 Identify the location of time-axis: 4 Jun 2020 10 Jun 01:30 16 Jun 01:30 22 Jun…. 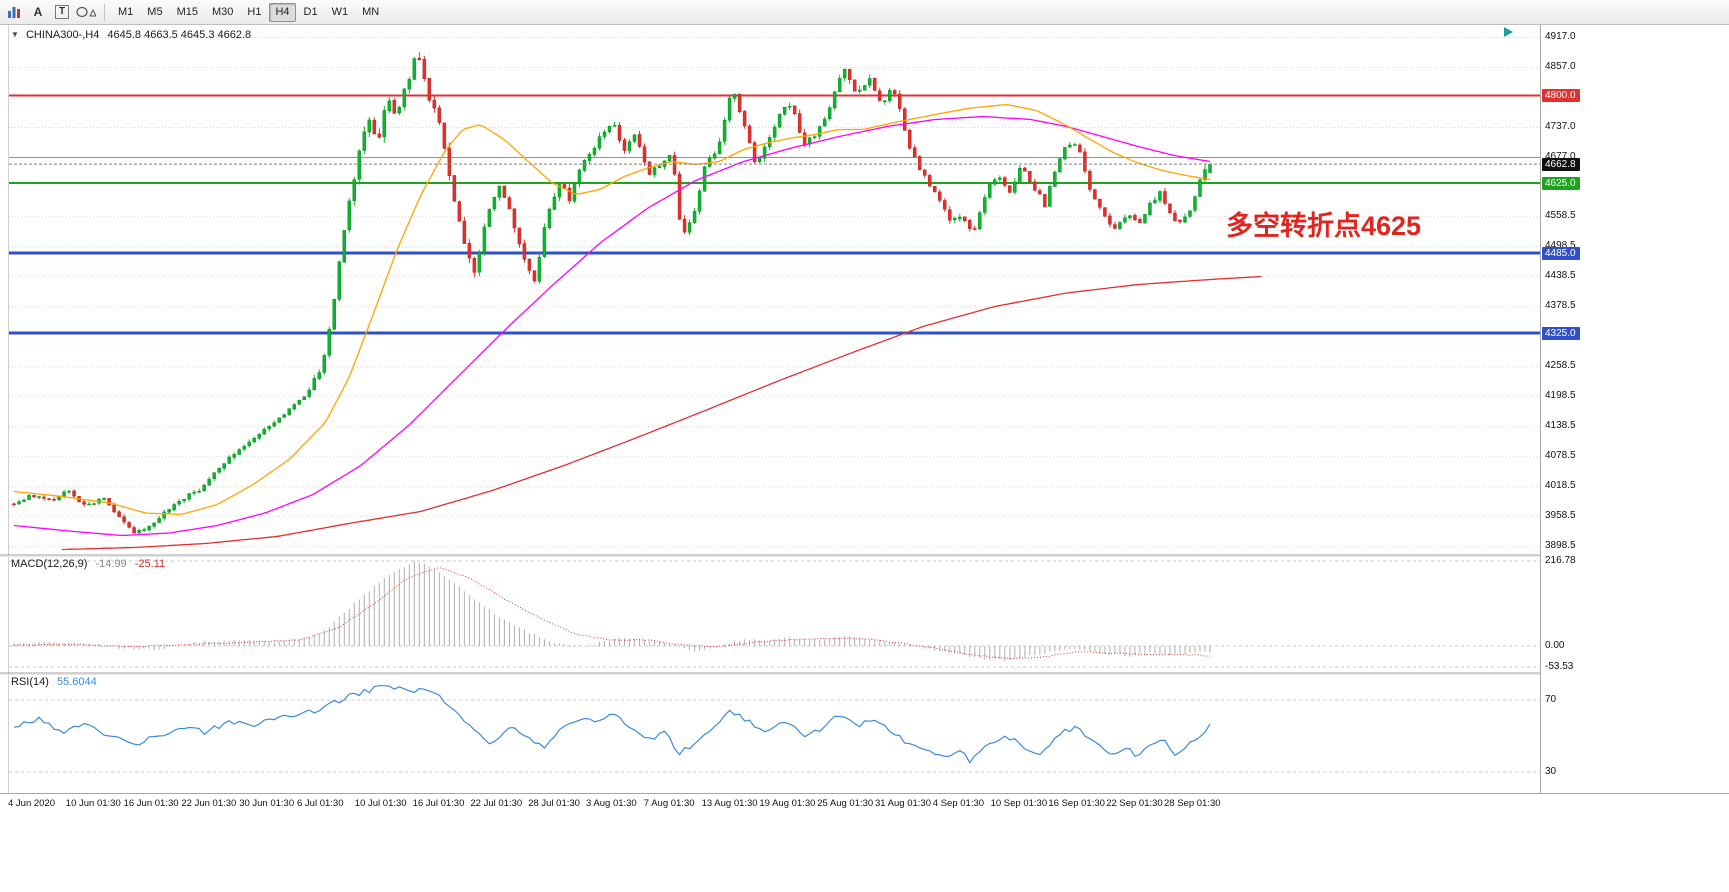
(864, 805).